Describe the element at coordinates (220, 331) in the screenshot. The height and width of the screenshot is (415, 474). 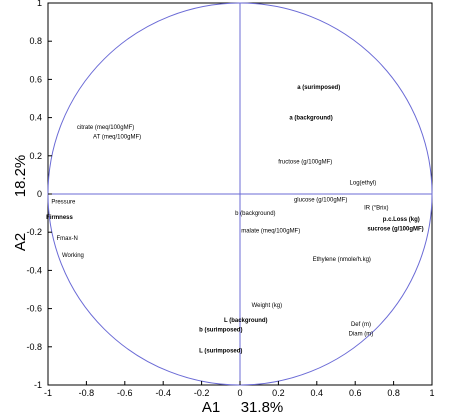
I see `variable-label: b (surimposed)` at that location.